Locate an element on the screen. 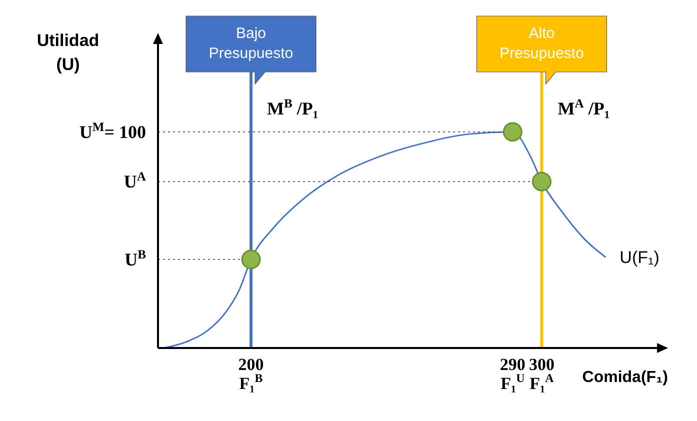  ref-line-label: U$^{A}$ is located at coordinates (135, 181).